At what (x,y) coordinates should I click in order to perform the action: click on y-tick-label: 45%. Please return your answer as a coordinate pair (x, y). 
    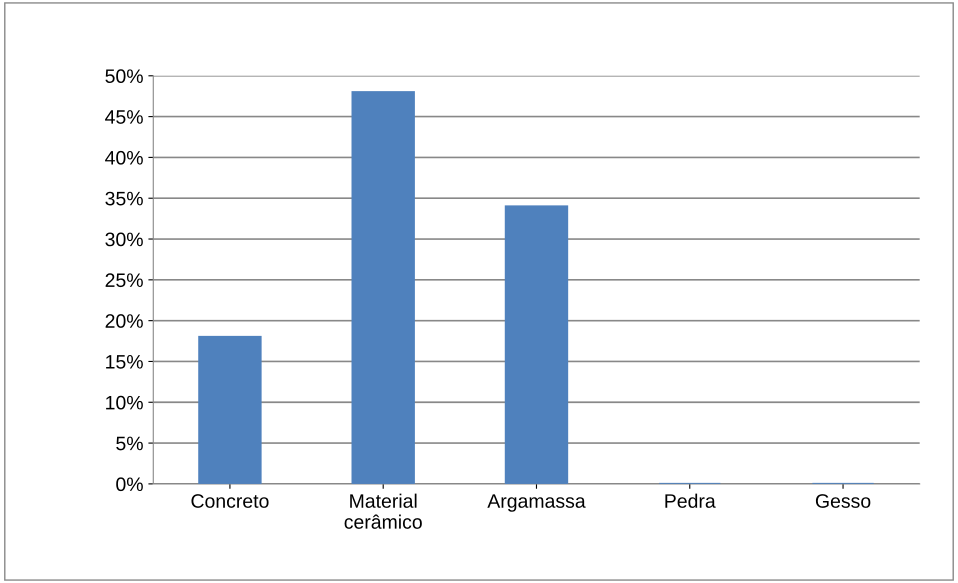
    Looking at the image, I should click on (124, 117).